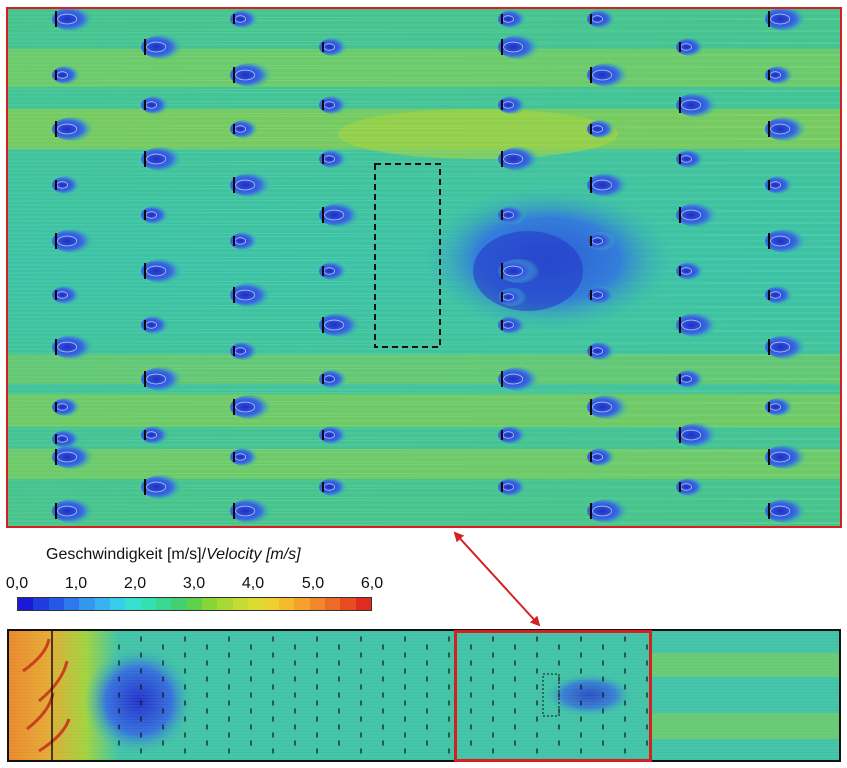 This screenshot has height=768, width=847. I want to click on overview-wake, so click(589, 695).